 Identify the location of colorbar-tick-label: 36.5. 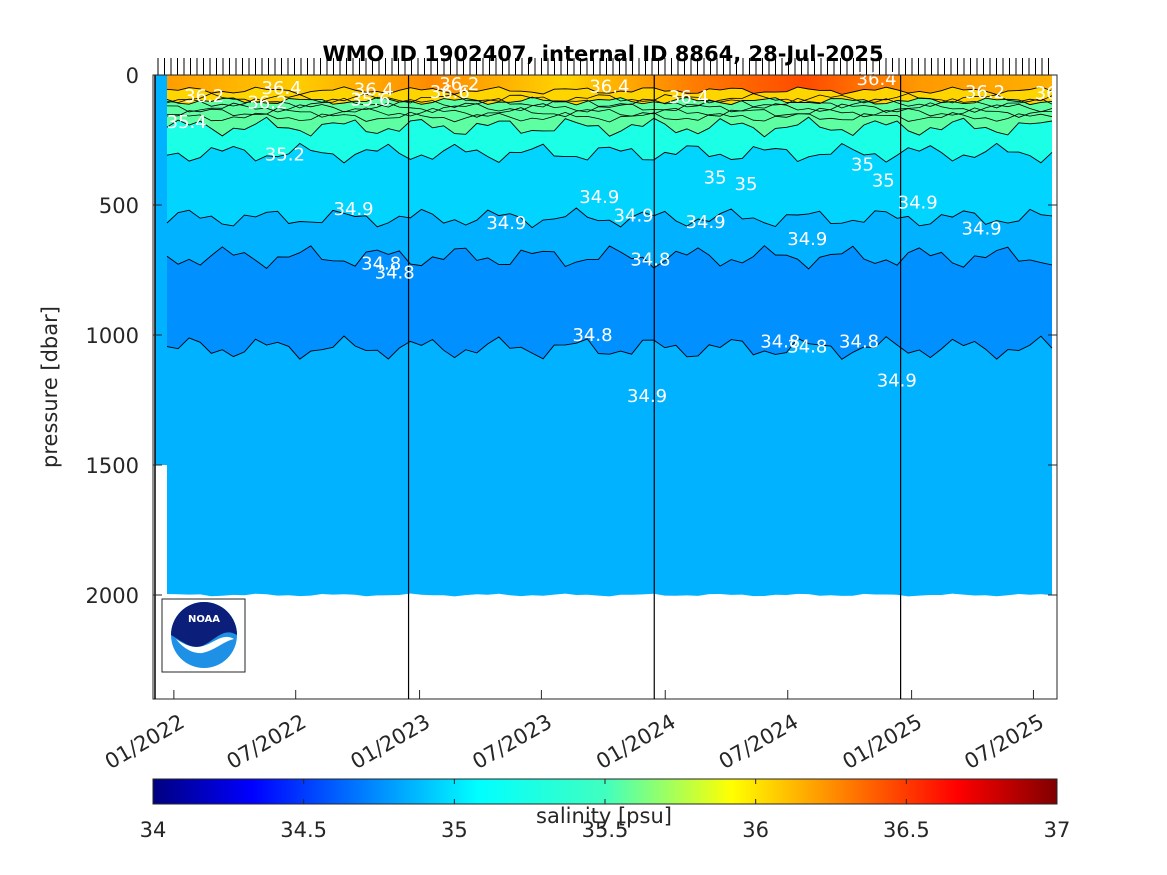
(906, 830).